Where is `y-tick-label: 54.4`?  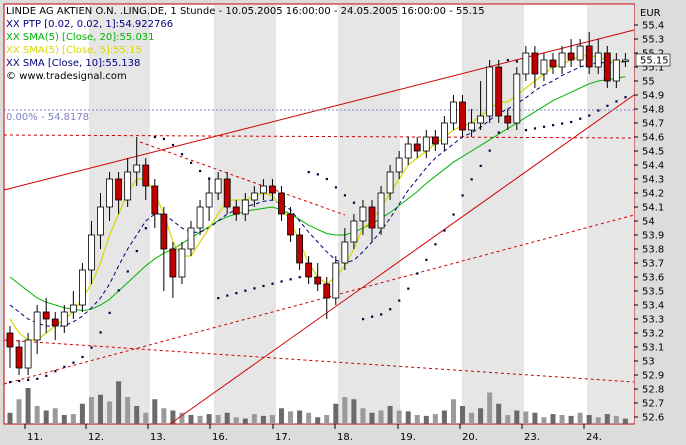 y-tick-label: 54.4 is located at coordinates (653, 166).